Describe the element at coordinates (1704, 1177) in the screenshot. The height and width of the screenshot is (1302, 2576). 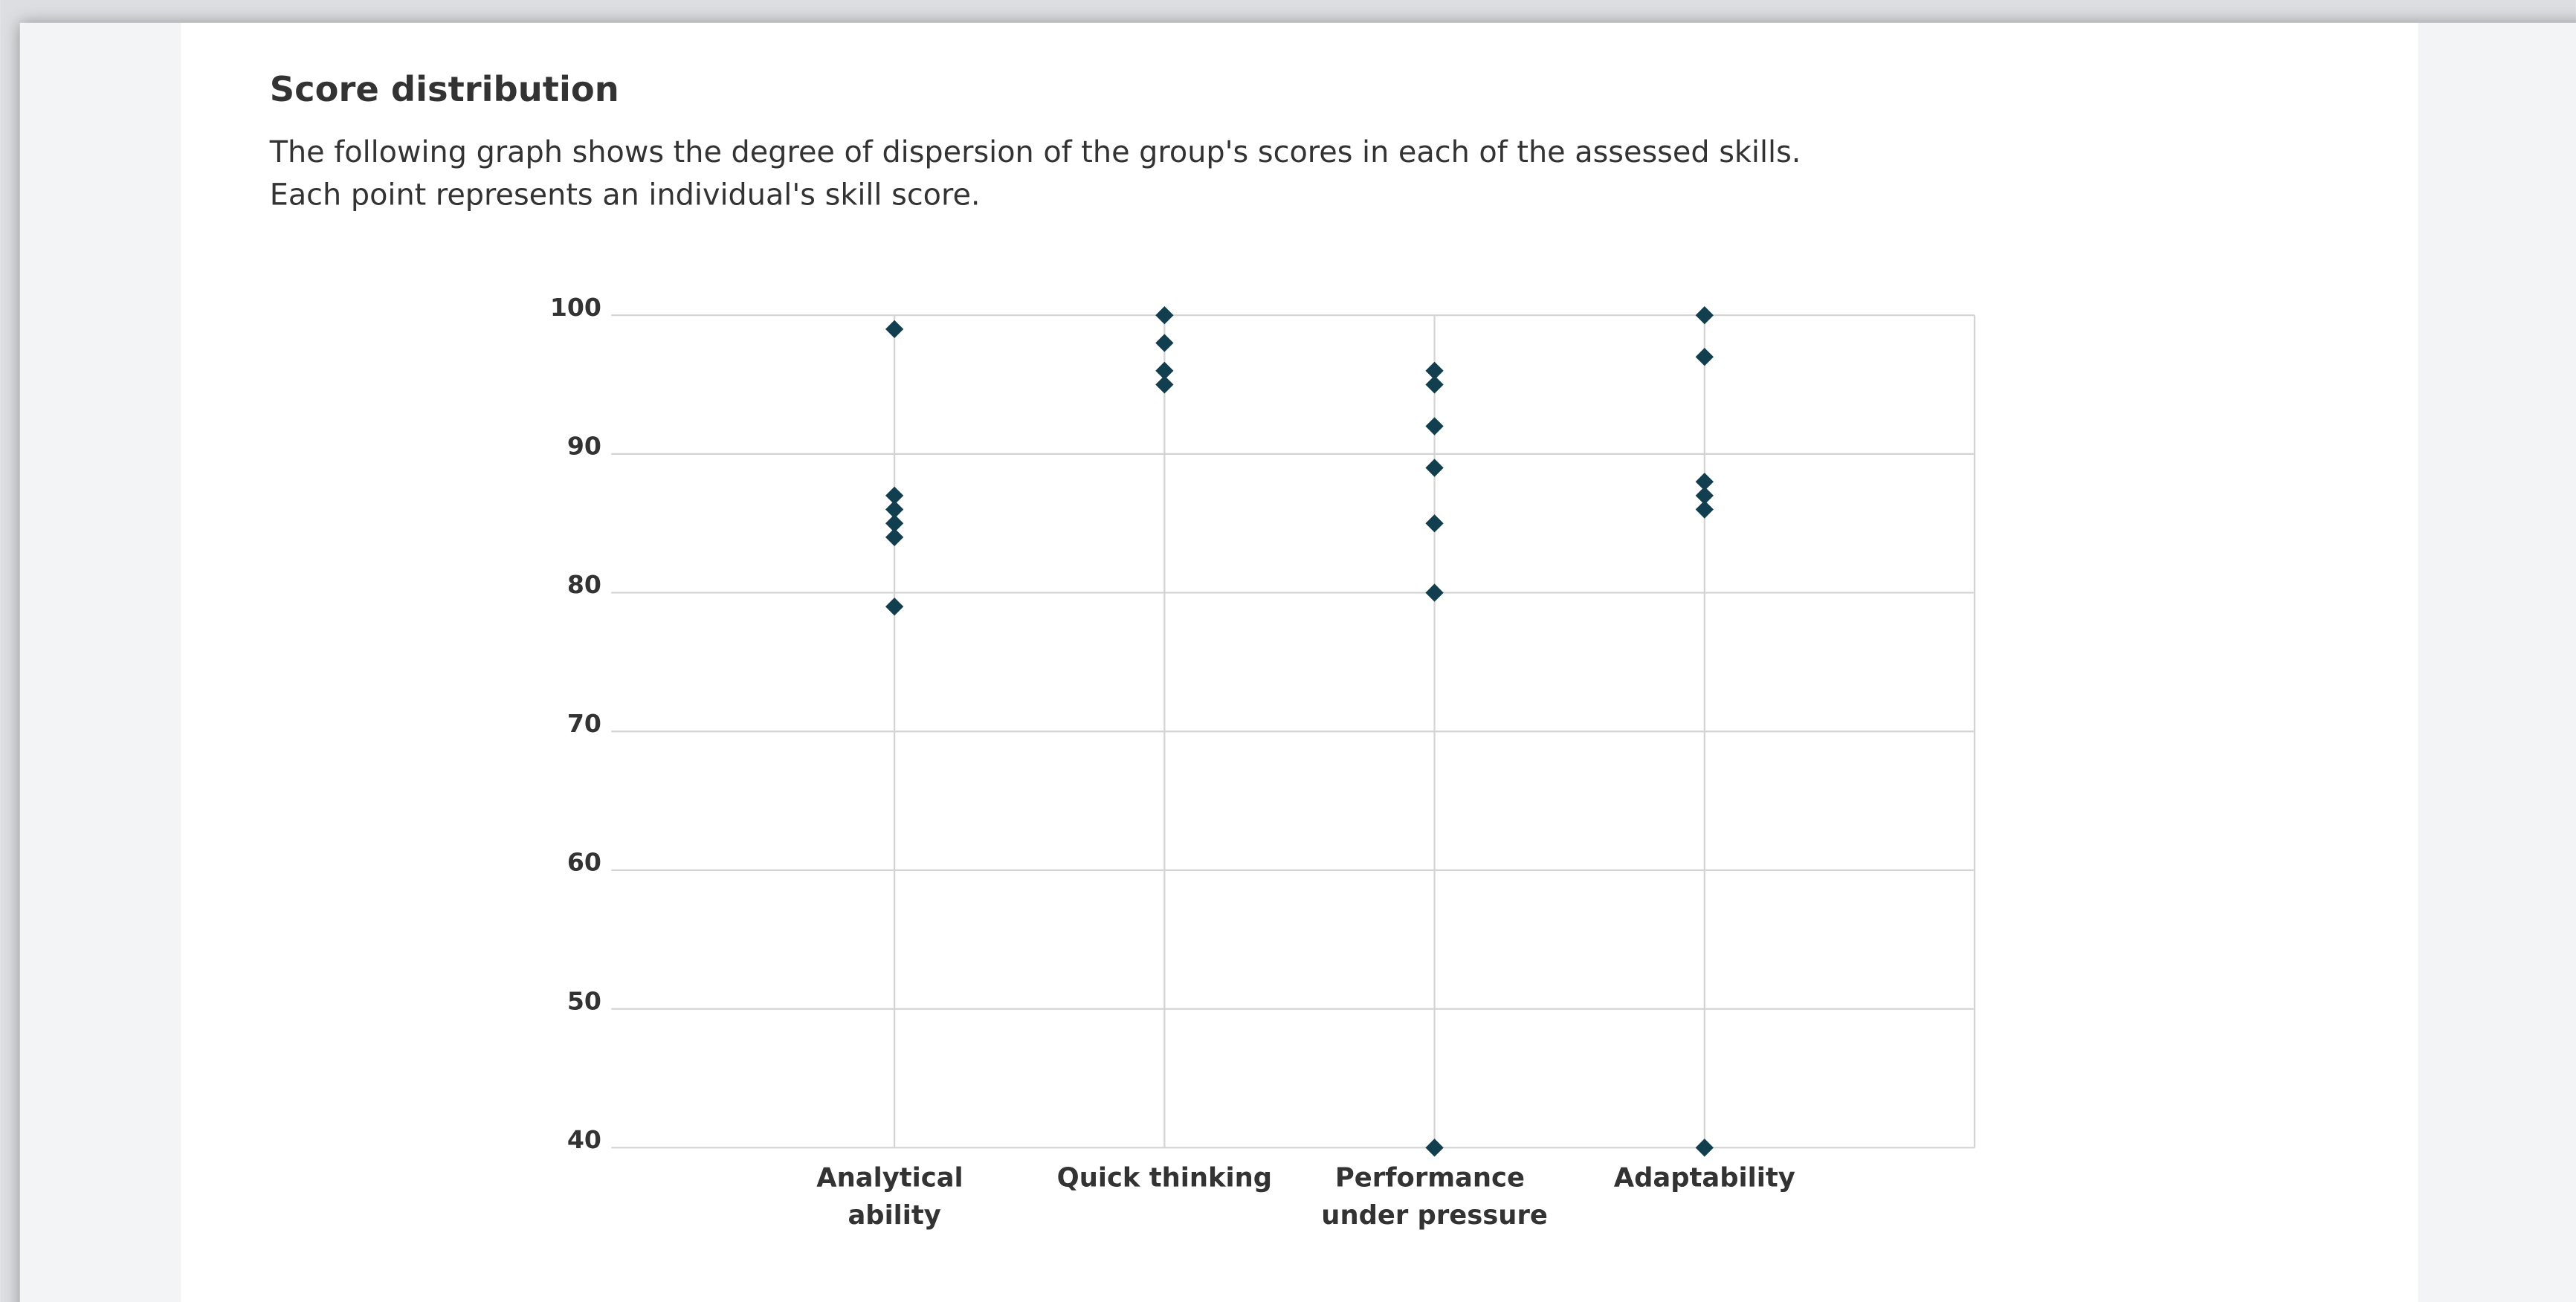
I see `x-tick-label: Adaptability` at that location.